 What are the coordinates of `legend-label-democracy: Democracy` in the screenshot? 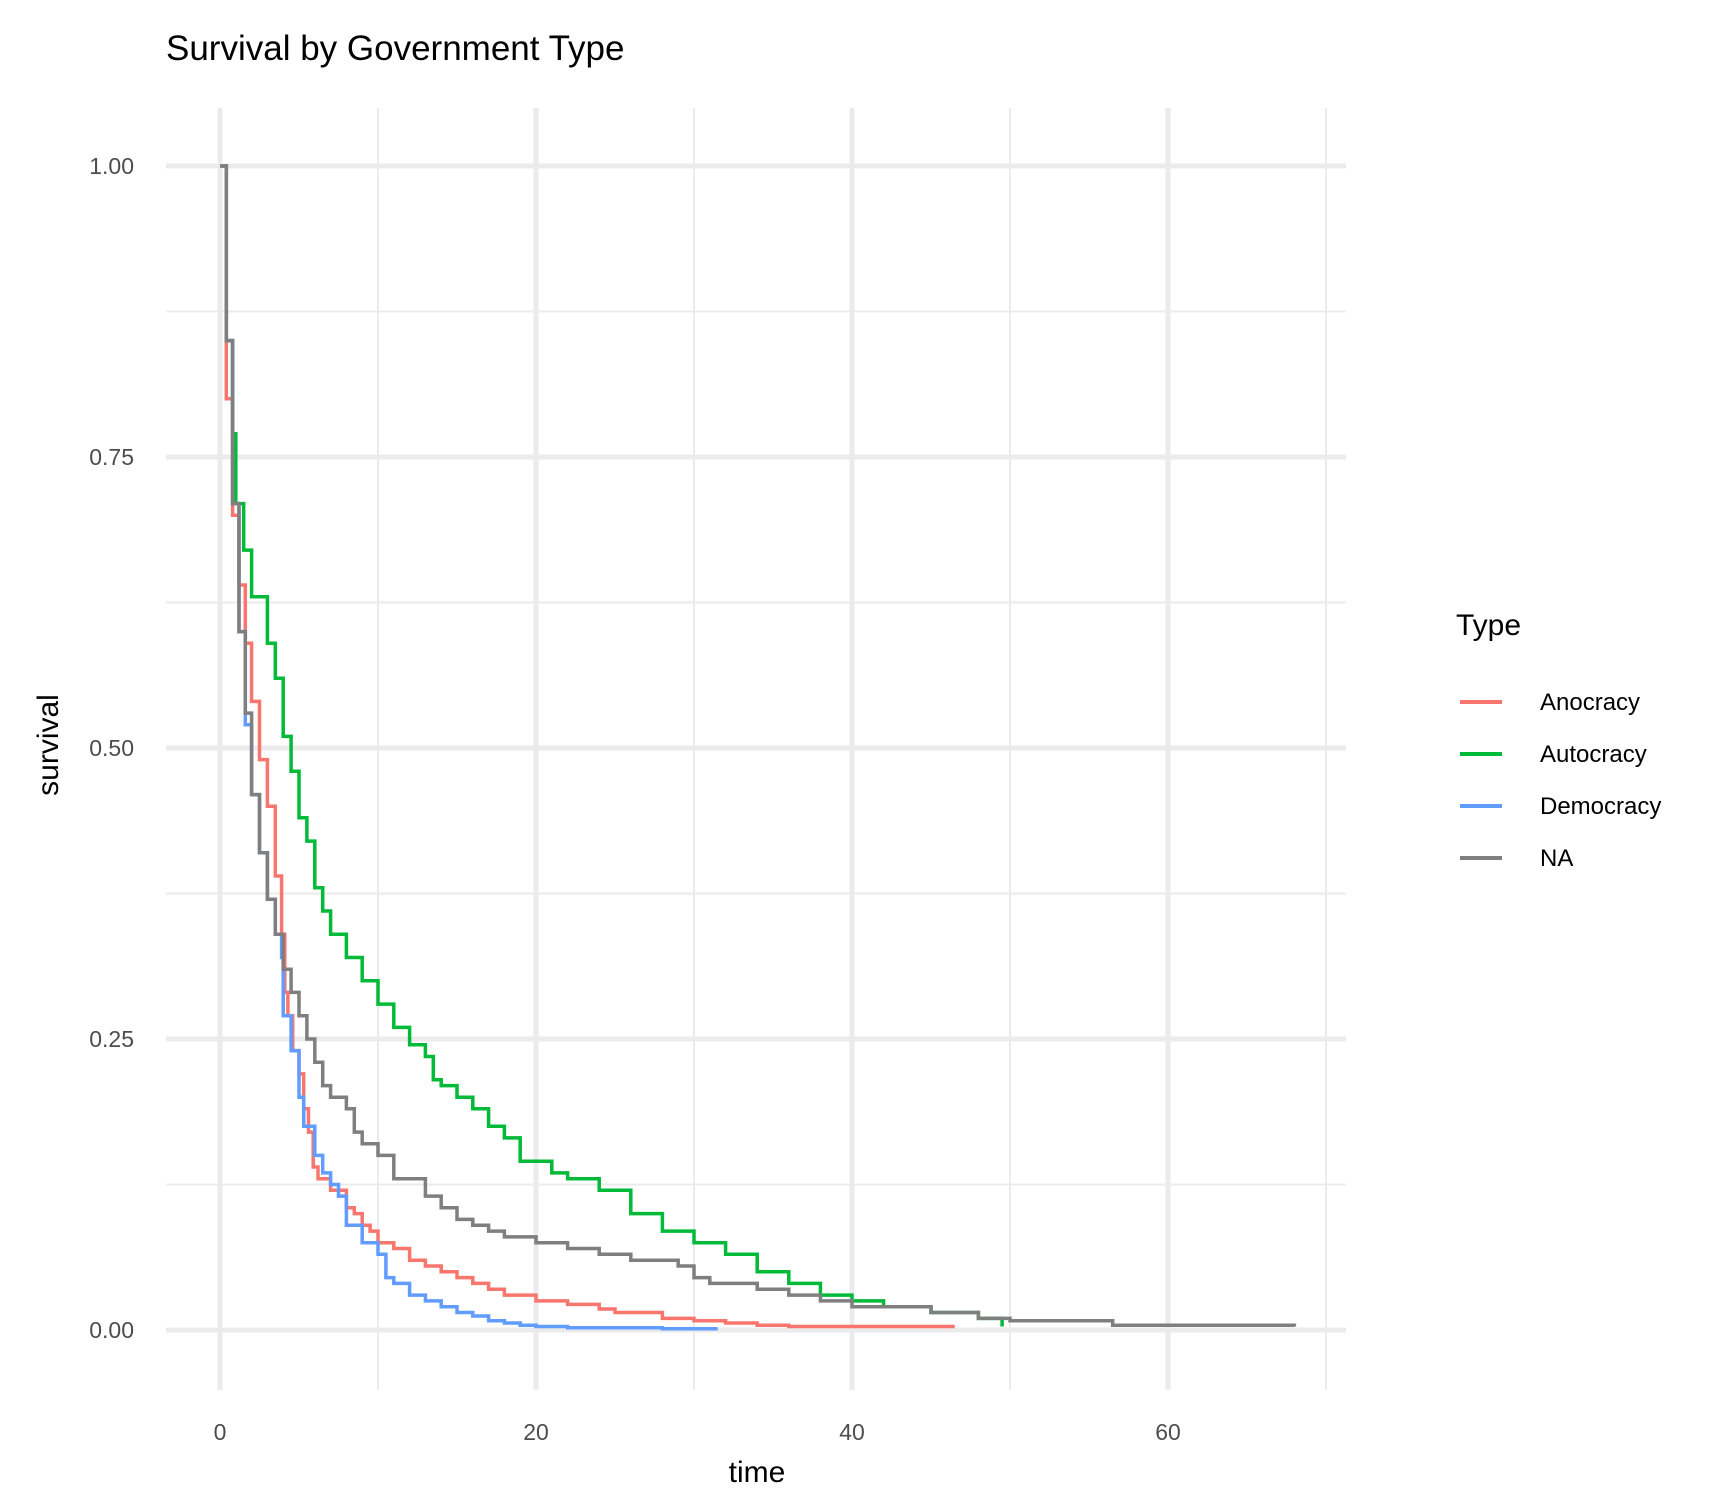 It's located at (1600, 806).